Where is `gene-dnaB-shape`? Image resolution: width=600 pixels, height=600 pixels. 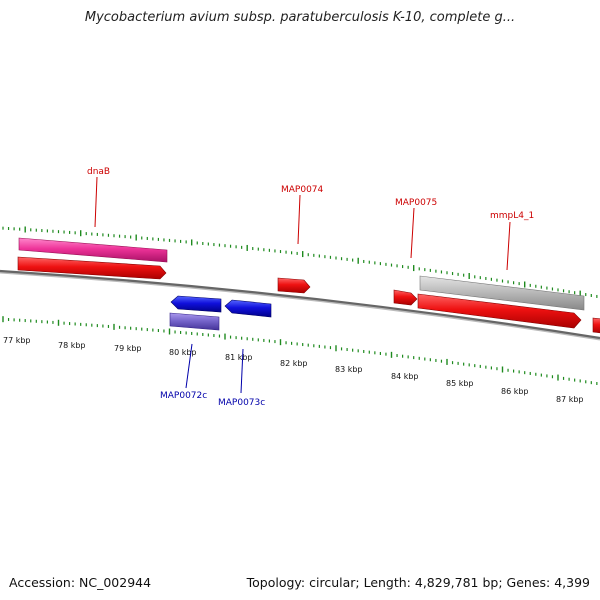
gene-dnaB-shape is located at coordinates (93, 250).